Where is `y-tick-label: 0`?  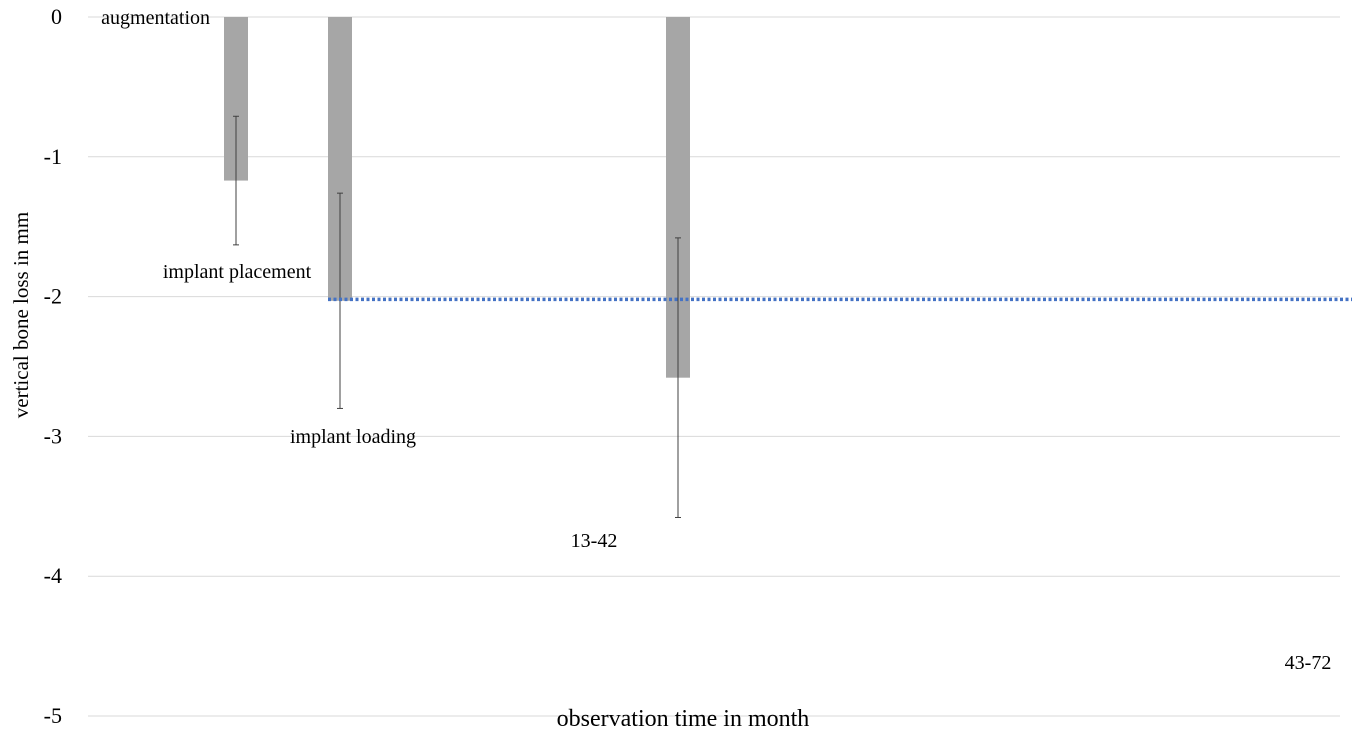
y-tick-label: 0 is located at coordinates (56, 16).